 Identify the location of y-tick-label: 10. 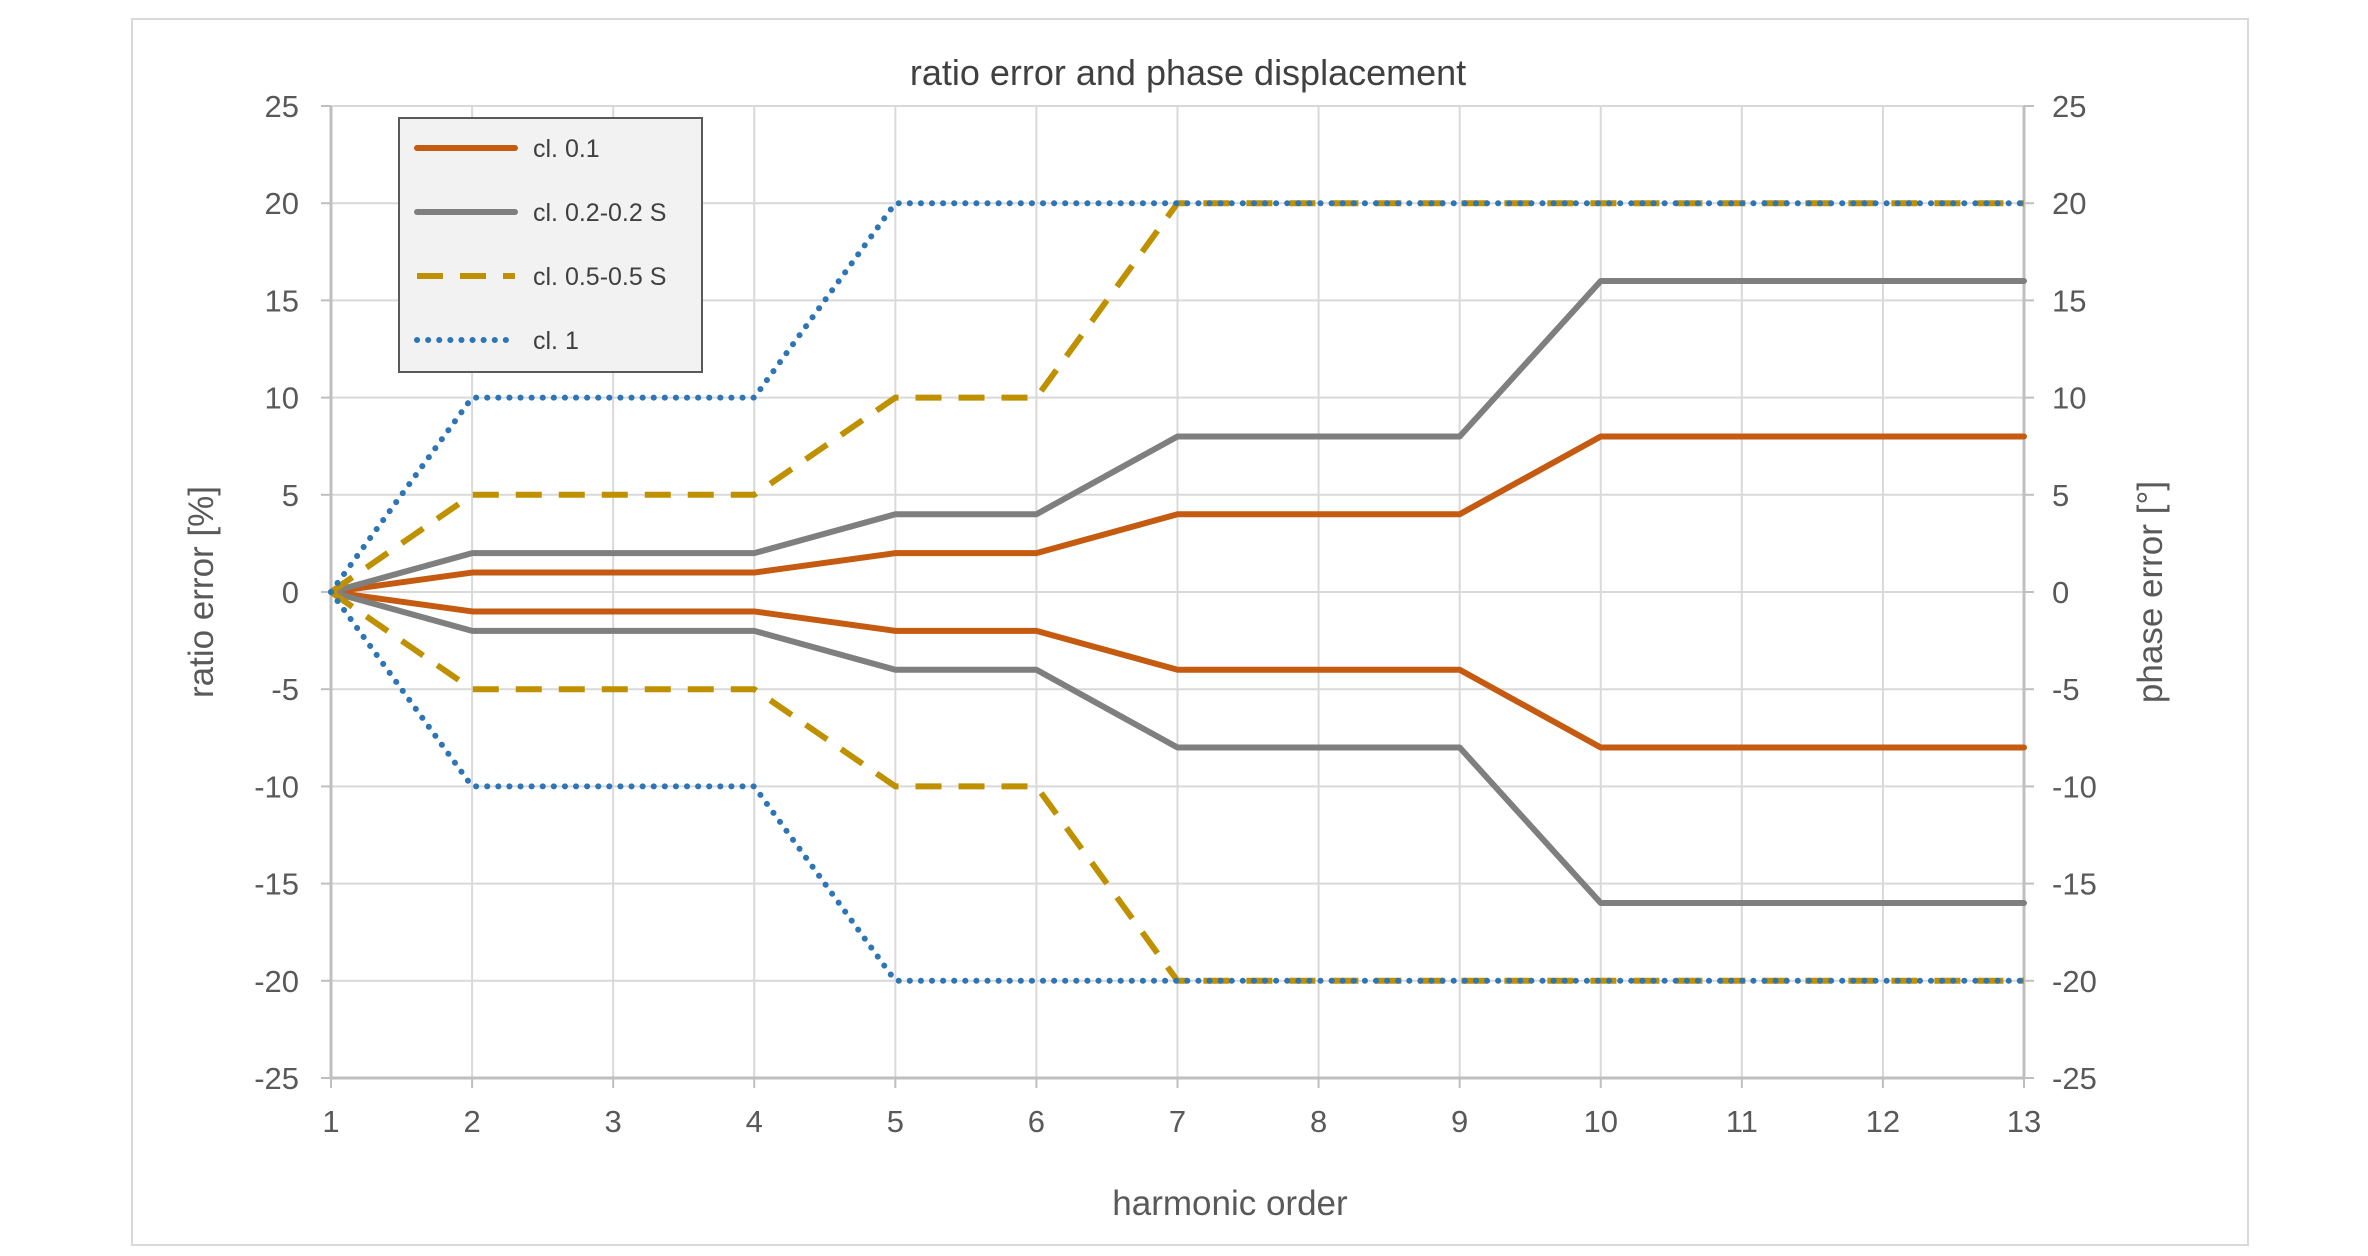
(282, 398).